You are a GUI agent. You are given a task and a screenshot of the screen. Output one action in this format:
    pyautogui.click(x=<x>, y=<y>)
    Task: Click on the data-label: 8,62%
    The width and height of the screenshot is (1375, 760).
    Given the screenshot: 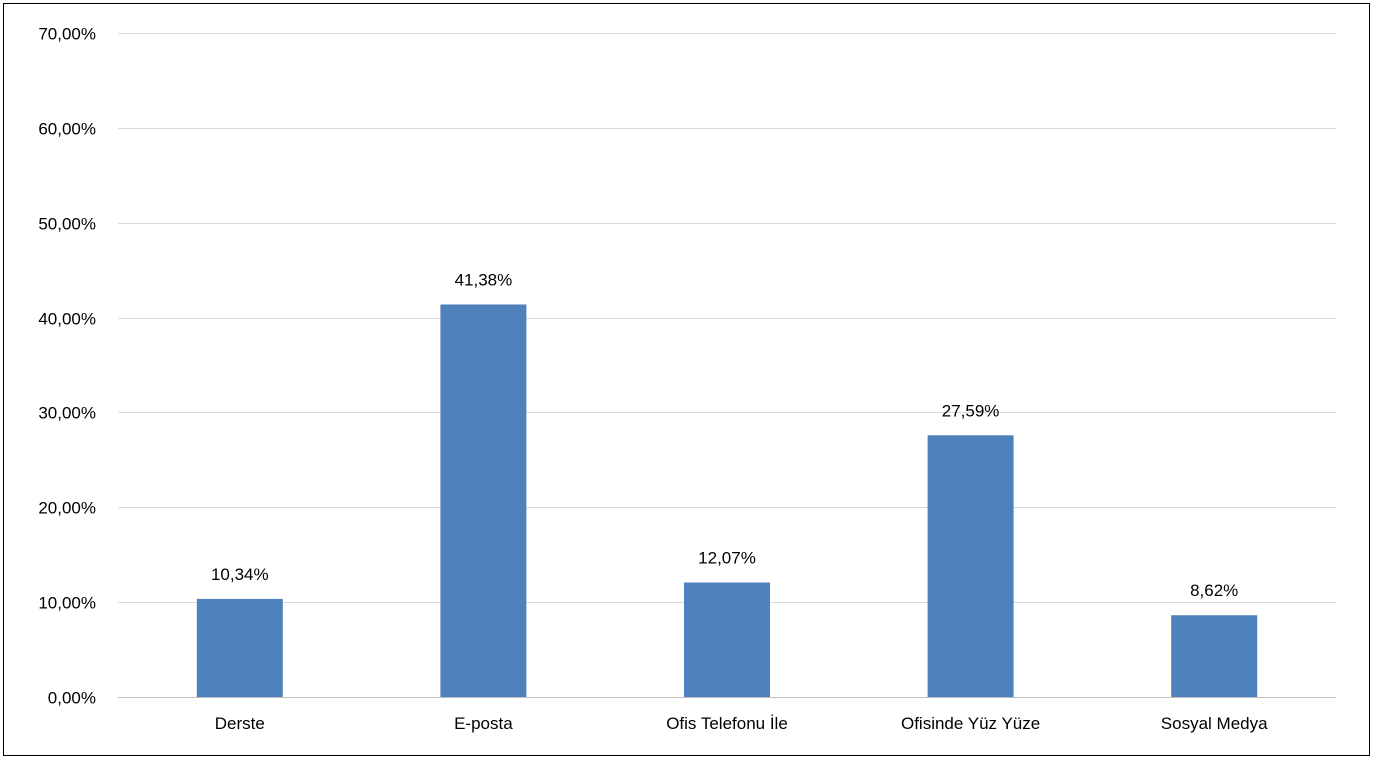 What is the action you would take?
    pyautogui.click(x=1214, y=590)
    